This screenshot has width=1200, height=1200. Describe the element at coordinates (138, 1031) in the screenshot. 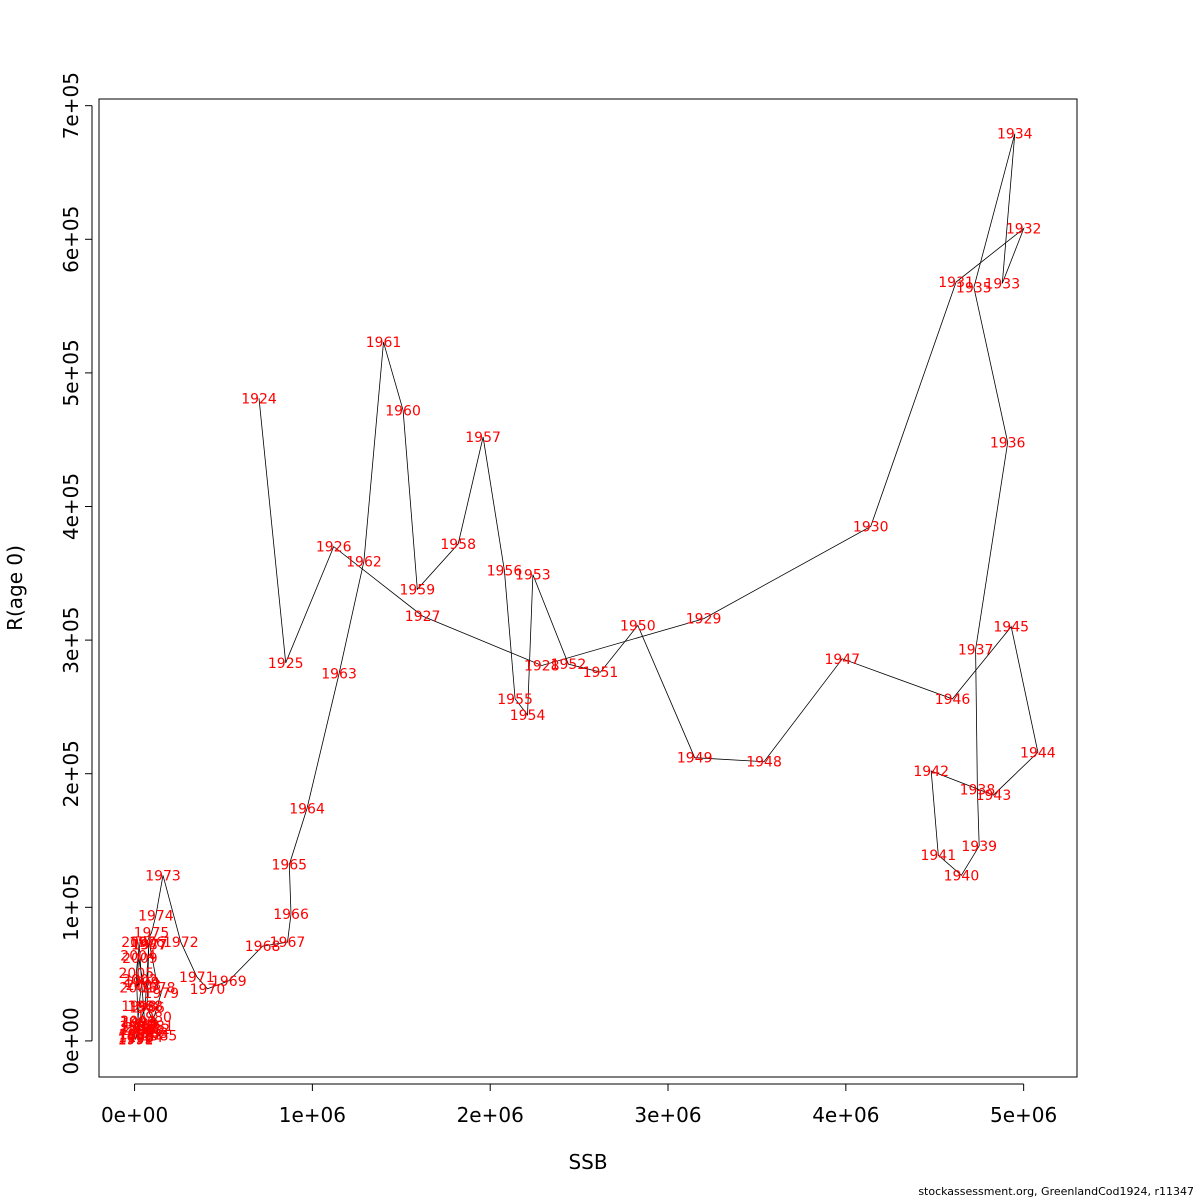

I see `point-label-1995: 1995` at that location.